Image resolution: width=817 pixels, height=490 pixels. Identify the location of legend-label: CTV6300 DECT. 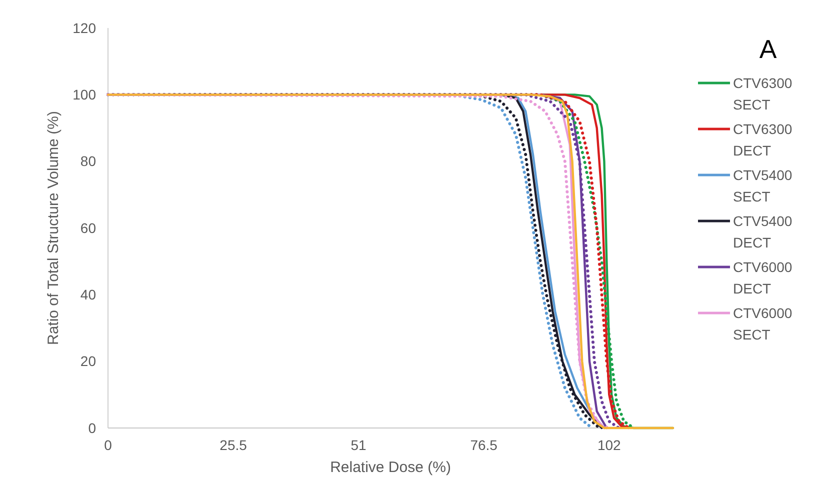
(762, 139).